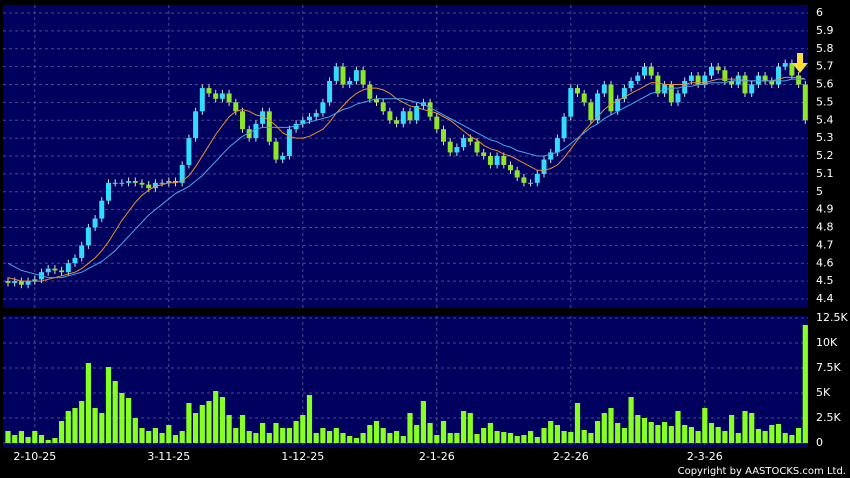 The width and height of the screenshot is (850, 478). Describe the element at coordinates (827, 342) in the screenshot. I see `y-tick-label: 10K` at that location.